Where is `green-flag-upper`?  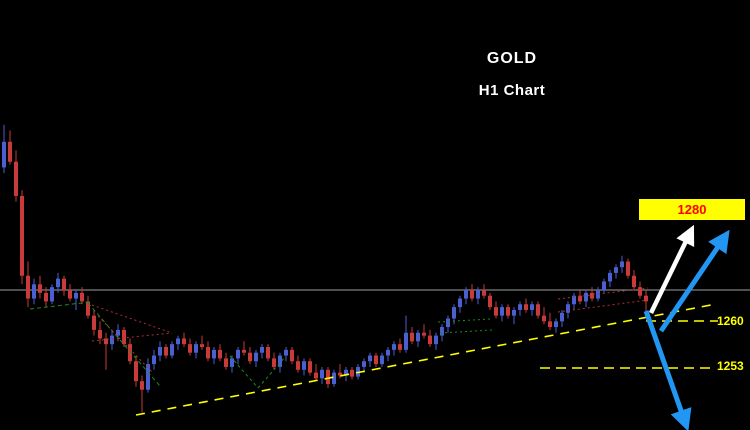
green-flag-upper is located at coordinates (464, 320).